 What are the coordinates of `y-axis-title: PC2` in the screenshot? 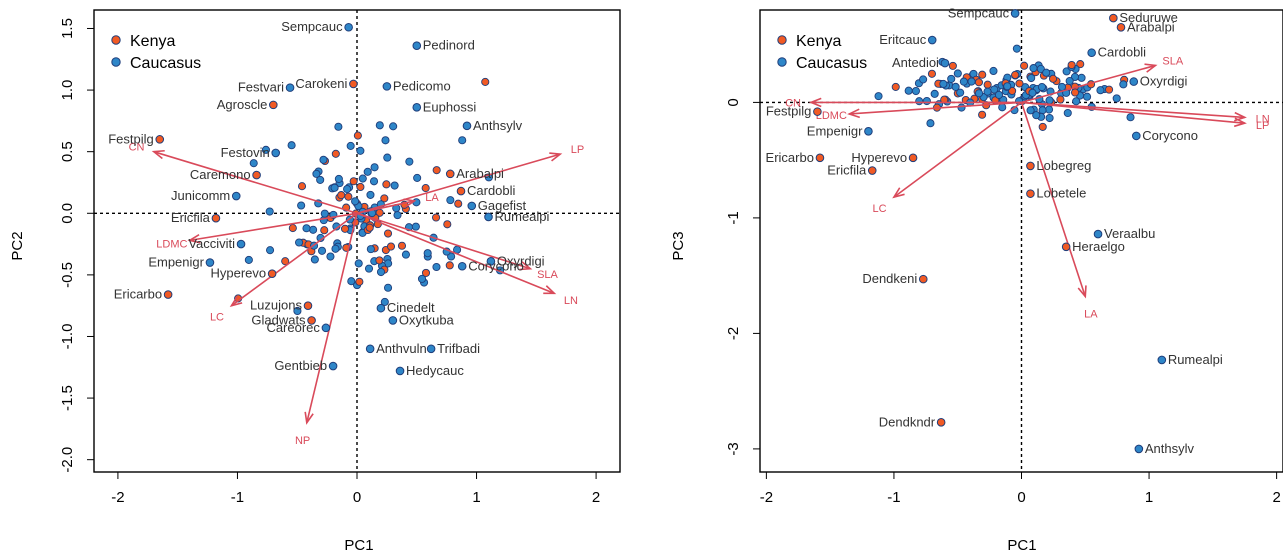 It's located at (17, 245).